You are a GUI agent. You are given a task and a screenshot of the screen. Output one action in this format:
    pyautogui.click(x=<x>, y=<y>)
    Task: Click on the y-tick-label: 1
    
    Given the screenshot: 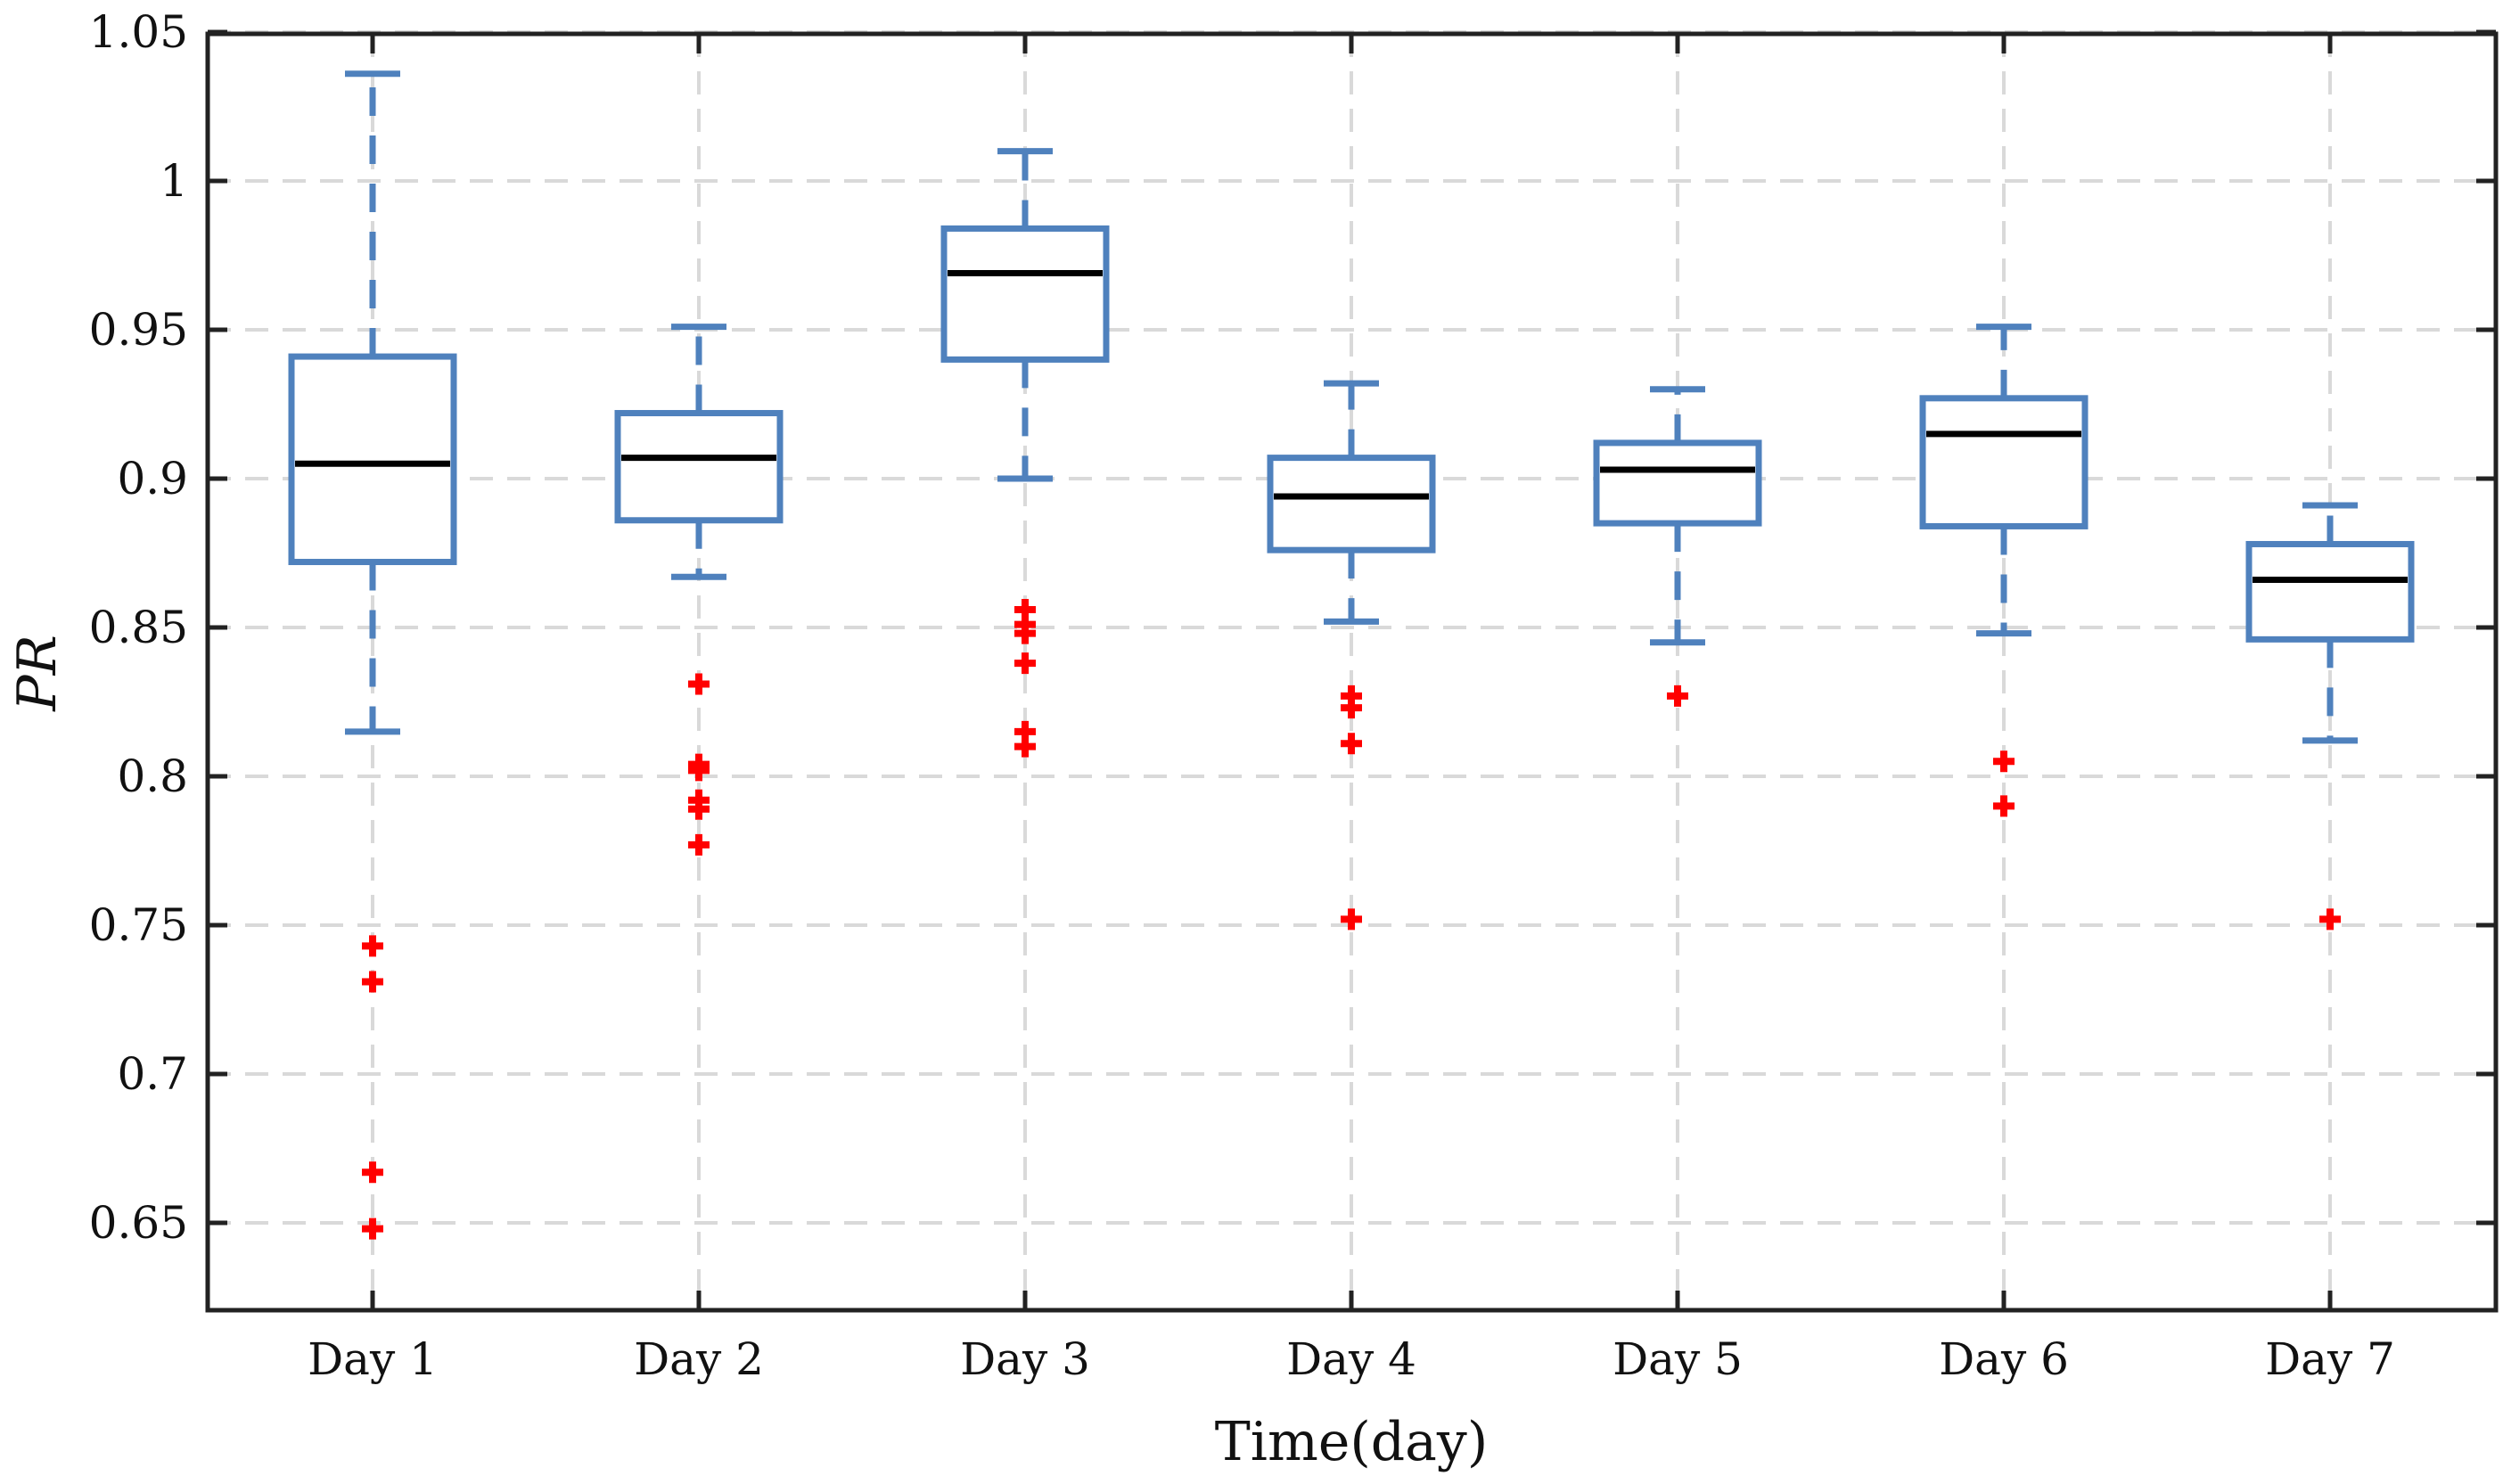 What is the action you would take?
    pyautogui.click(x=174, y=181)
    